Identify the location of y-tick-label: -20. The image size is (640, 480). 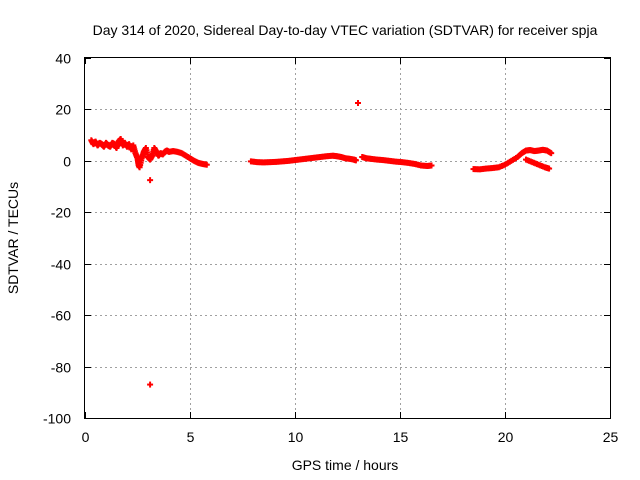
(61, 213).